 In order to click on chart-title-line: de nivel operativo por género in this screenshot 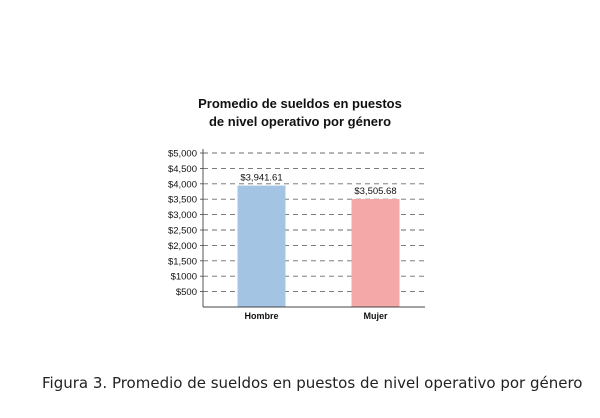, I will do `click(300, 121)`.